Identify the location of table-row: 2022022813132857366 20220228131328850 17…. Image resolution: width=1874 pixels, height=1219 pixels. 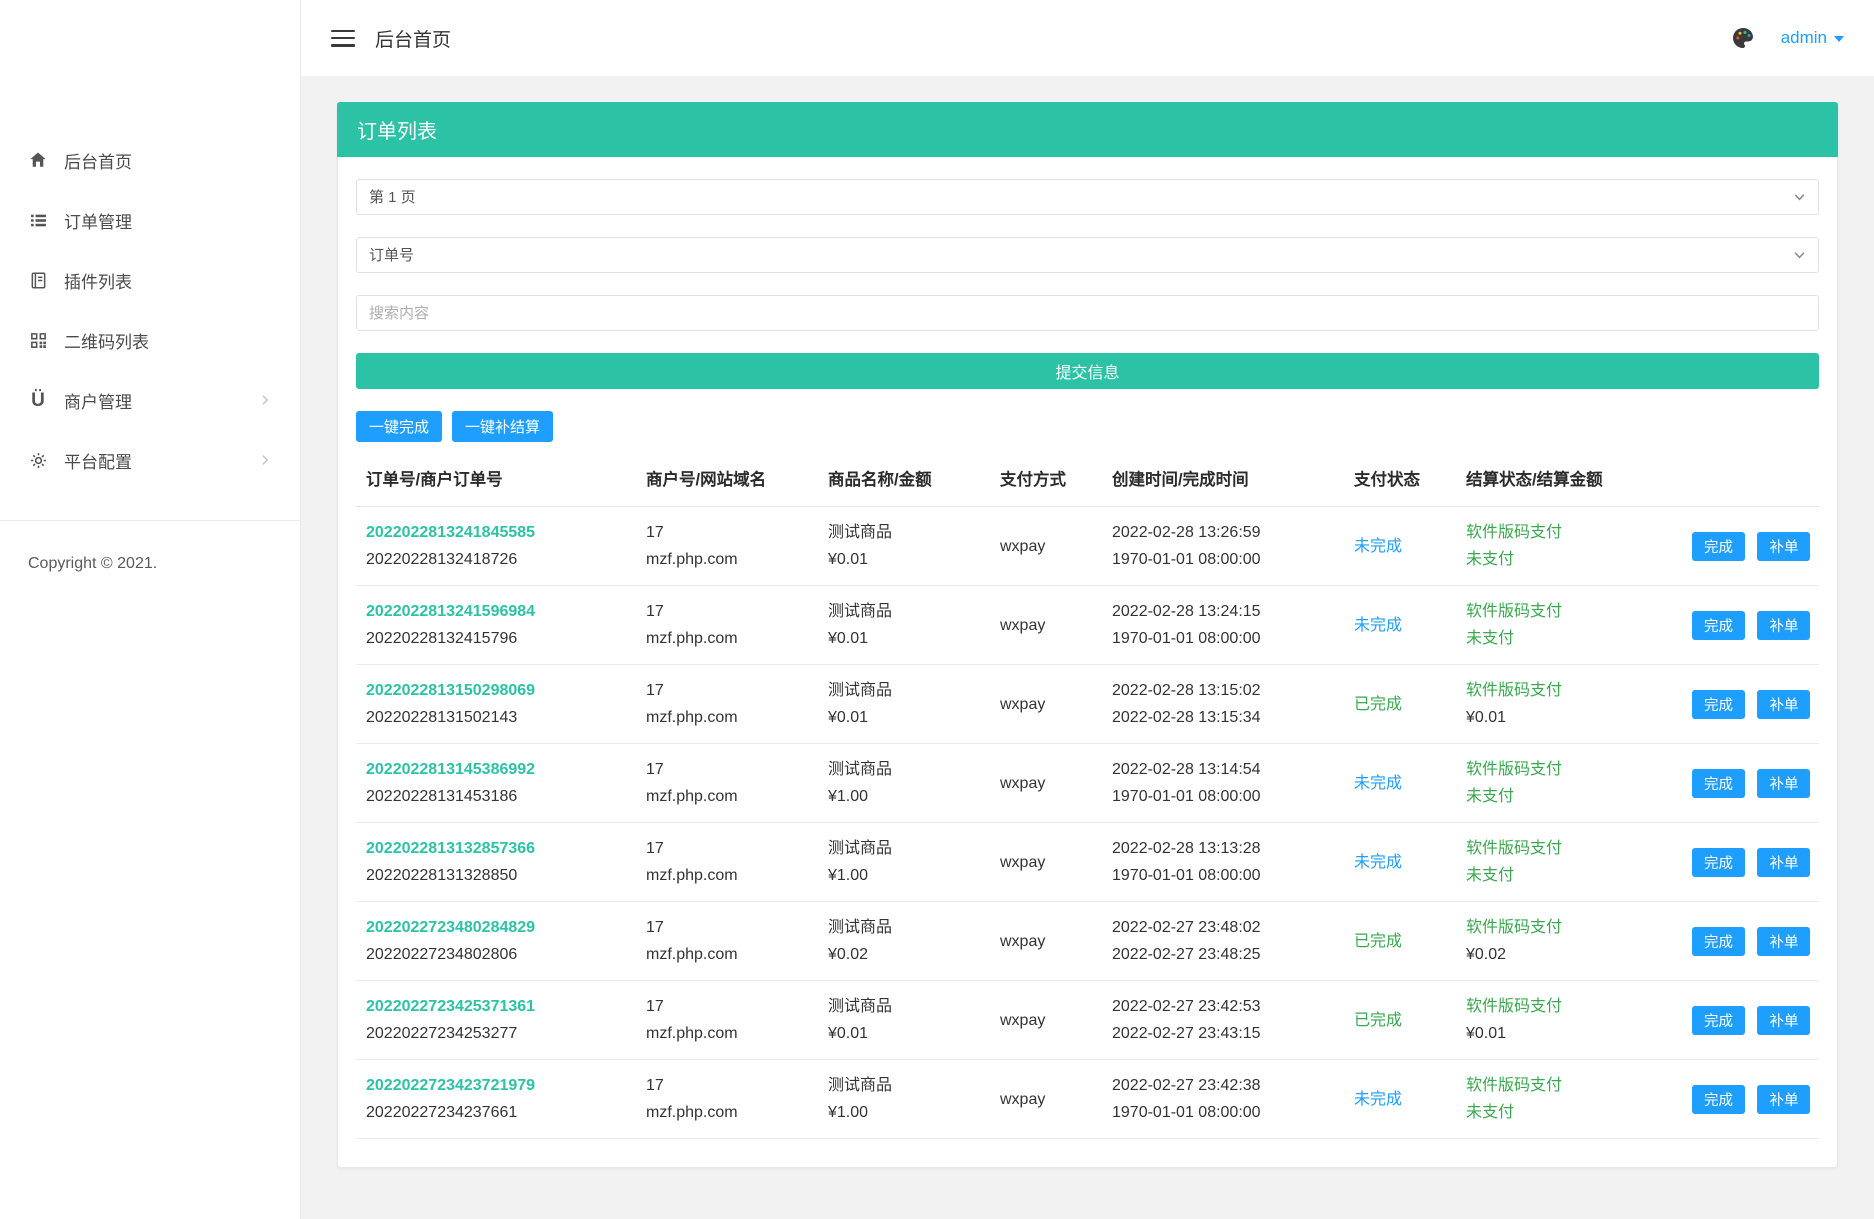
(1087, 862).